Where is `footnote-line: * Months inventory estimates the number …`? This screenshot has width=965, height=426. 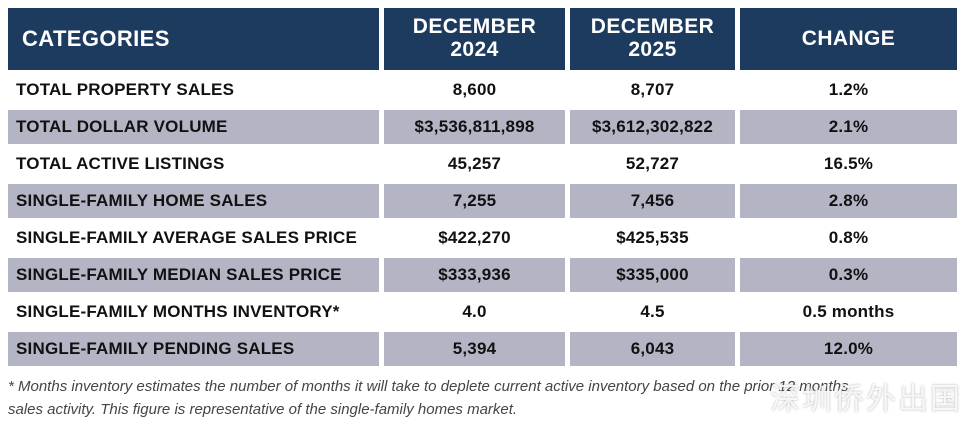
footnote-line: * Months inventory estimates the number … is located at coordinates (428, 386).